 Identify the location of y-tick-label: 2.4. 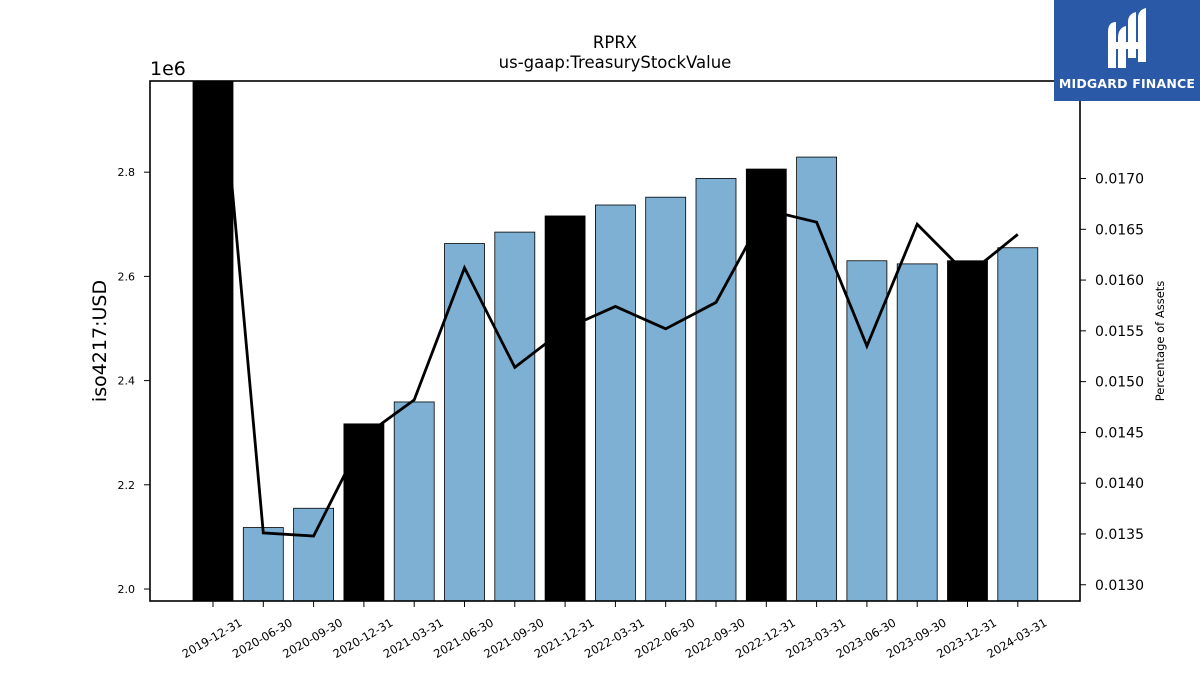
(127, 381).